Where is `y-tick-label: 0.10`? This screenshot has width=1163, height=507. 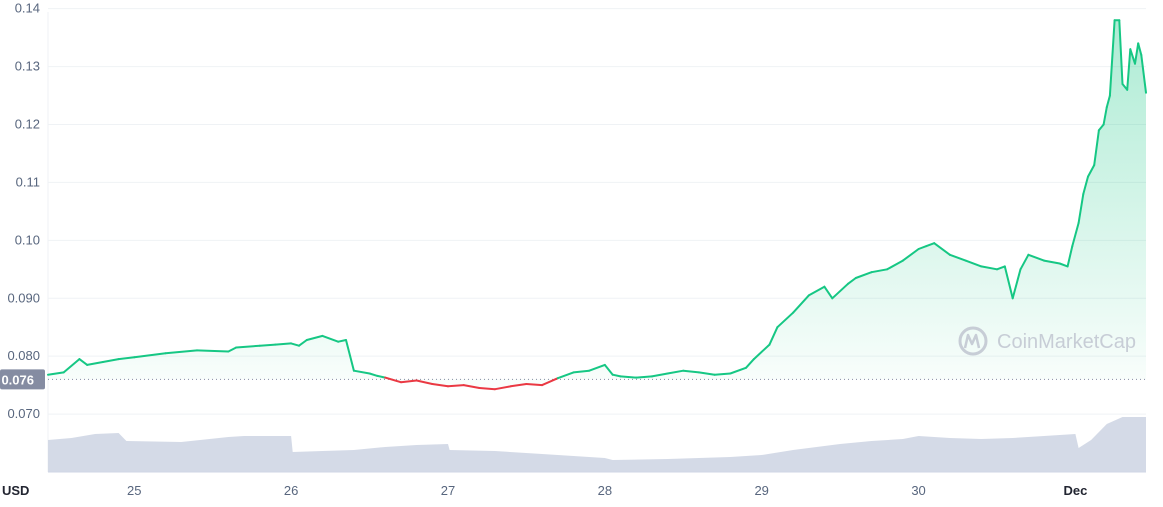 y-tick-label: 0.10 is located at coordinates (27, 239).